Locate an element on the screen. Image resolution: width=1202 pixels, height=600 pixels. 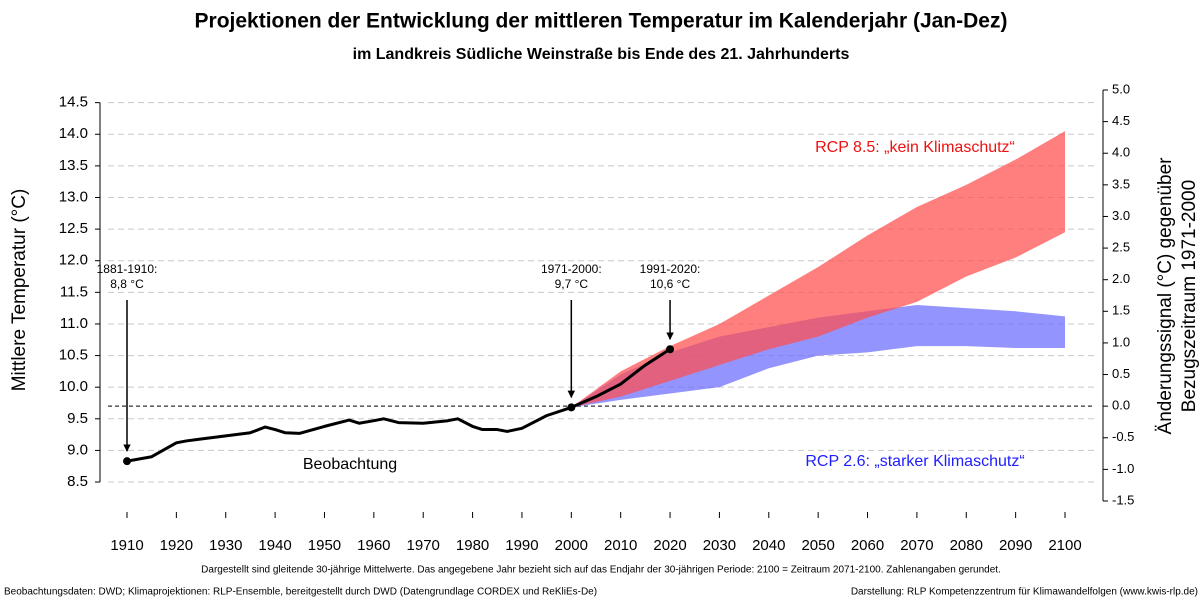
y-tick-label: 9.5 is located at coordinates (77, 418).